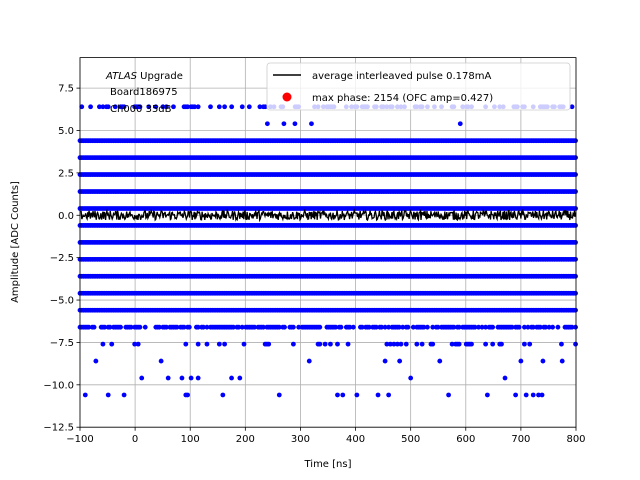 Image resolution: width=640 pixels, height=480 pixels. I want to click on y-tick-label: 2.5, so click(66, 173).